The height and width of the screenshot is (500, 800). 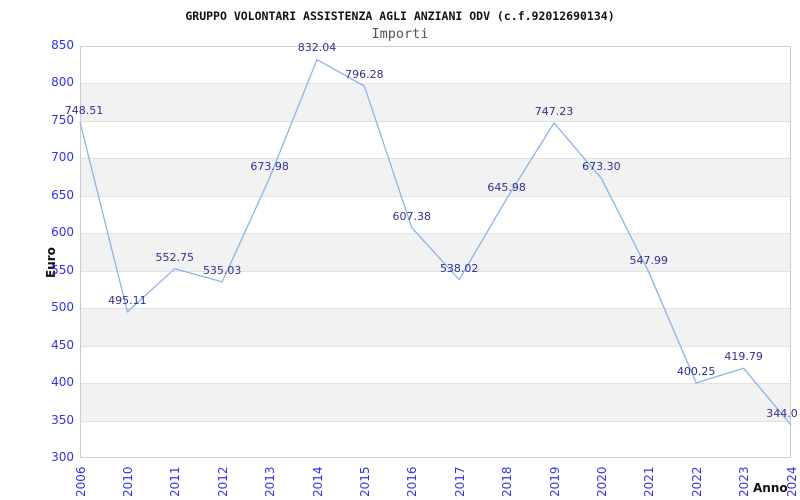 I want to click on point-value-label: 535.03, so click(x=222, y=270).